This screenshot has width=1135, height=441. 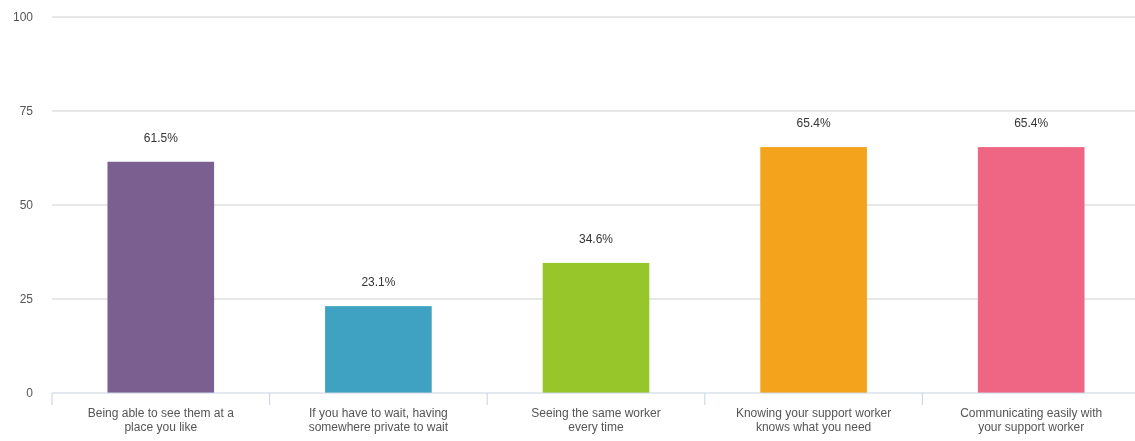 I want to click on y-tick-label: 25, so click(x=26, y=299).